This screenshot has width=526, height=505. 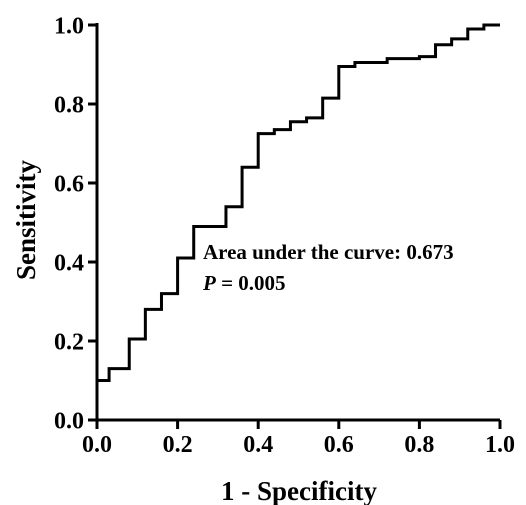 What do you see at coordinates (97, 445) in the screenshot?
I see `x-tick-label: 0.0` at bounding box center [97, 445].